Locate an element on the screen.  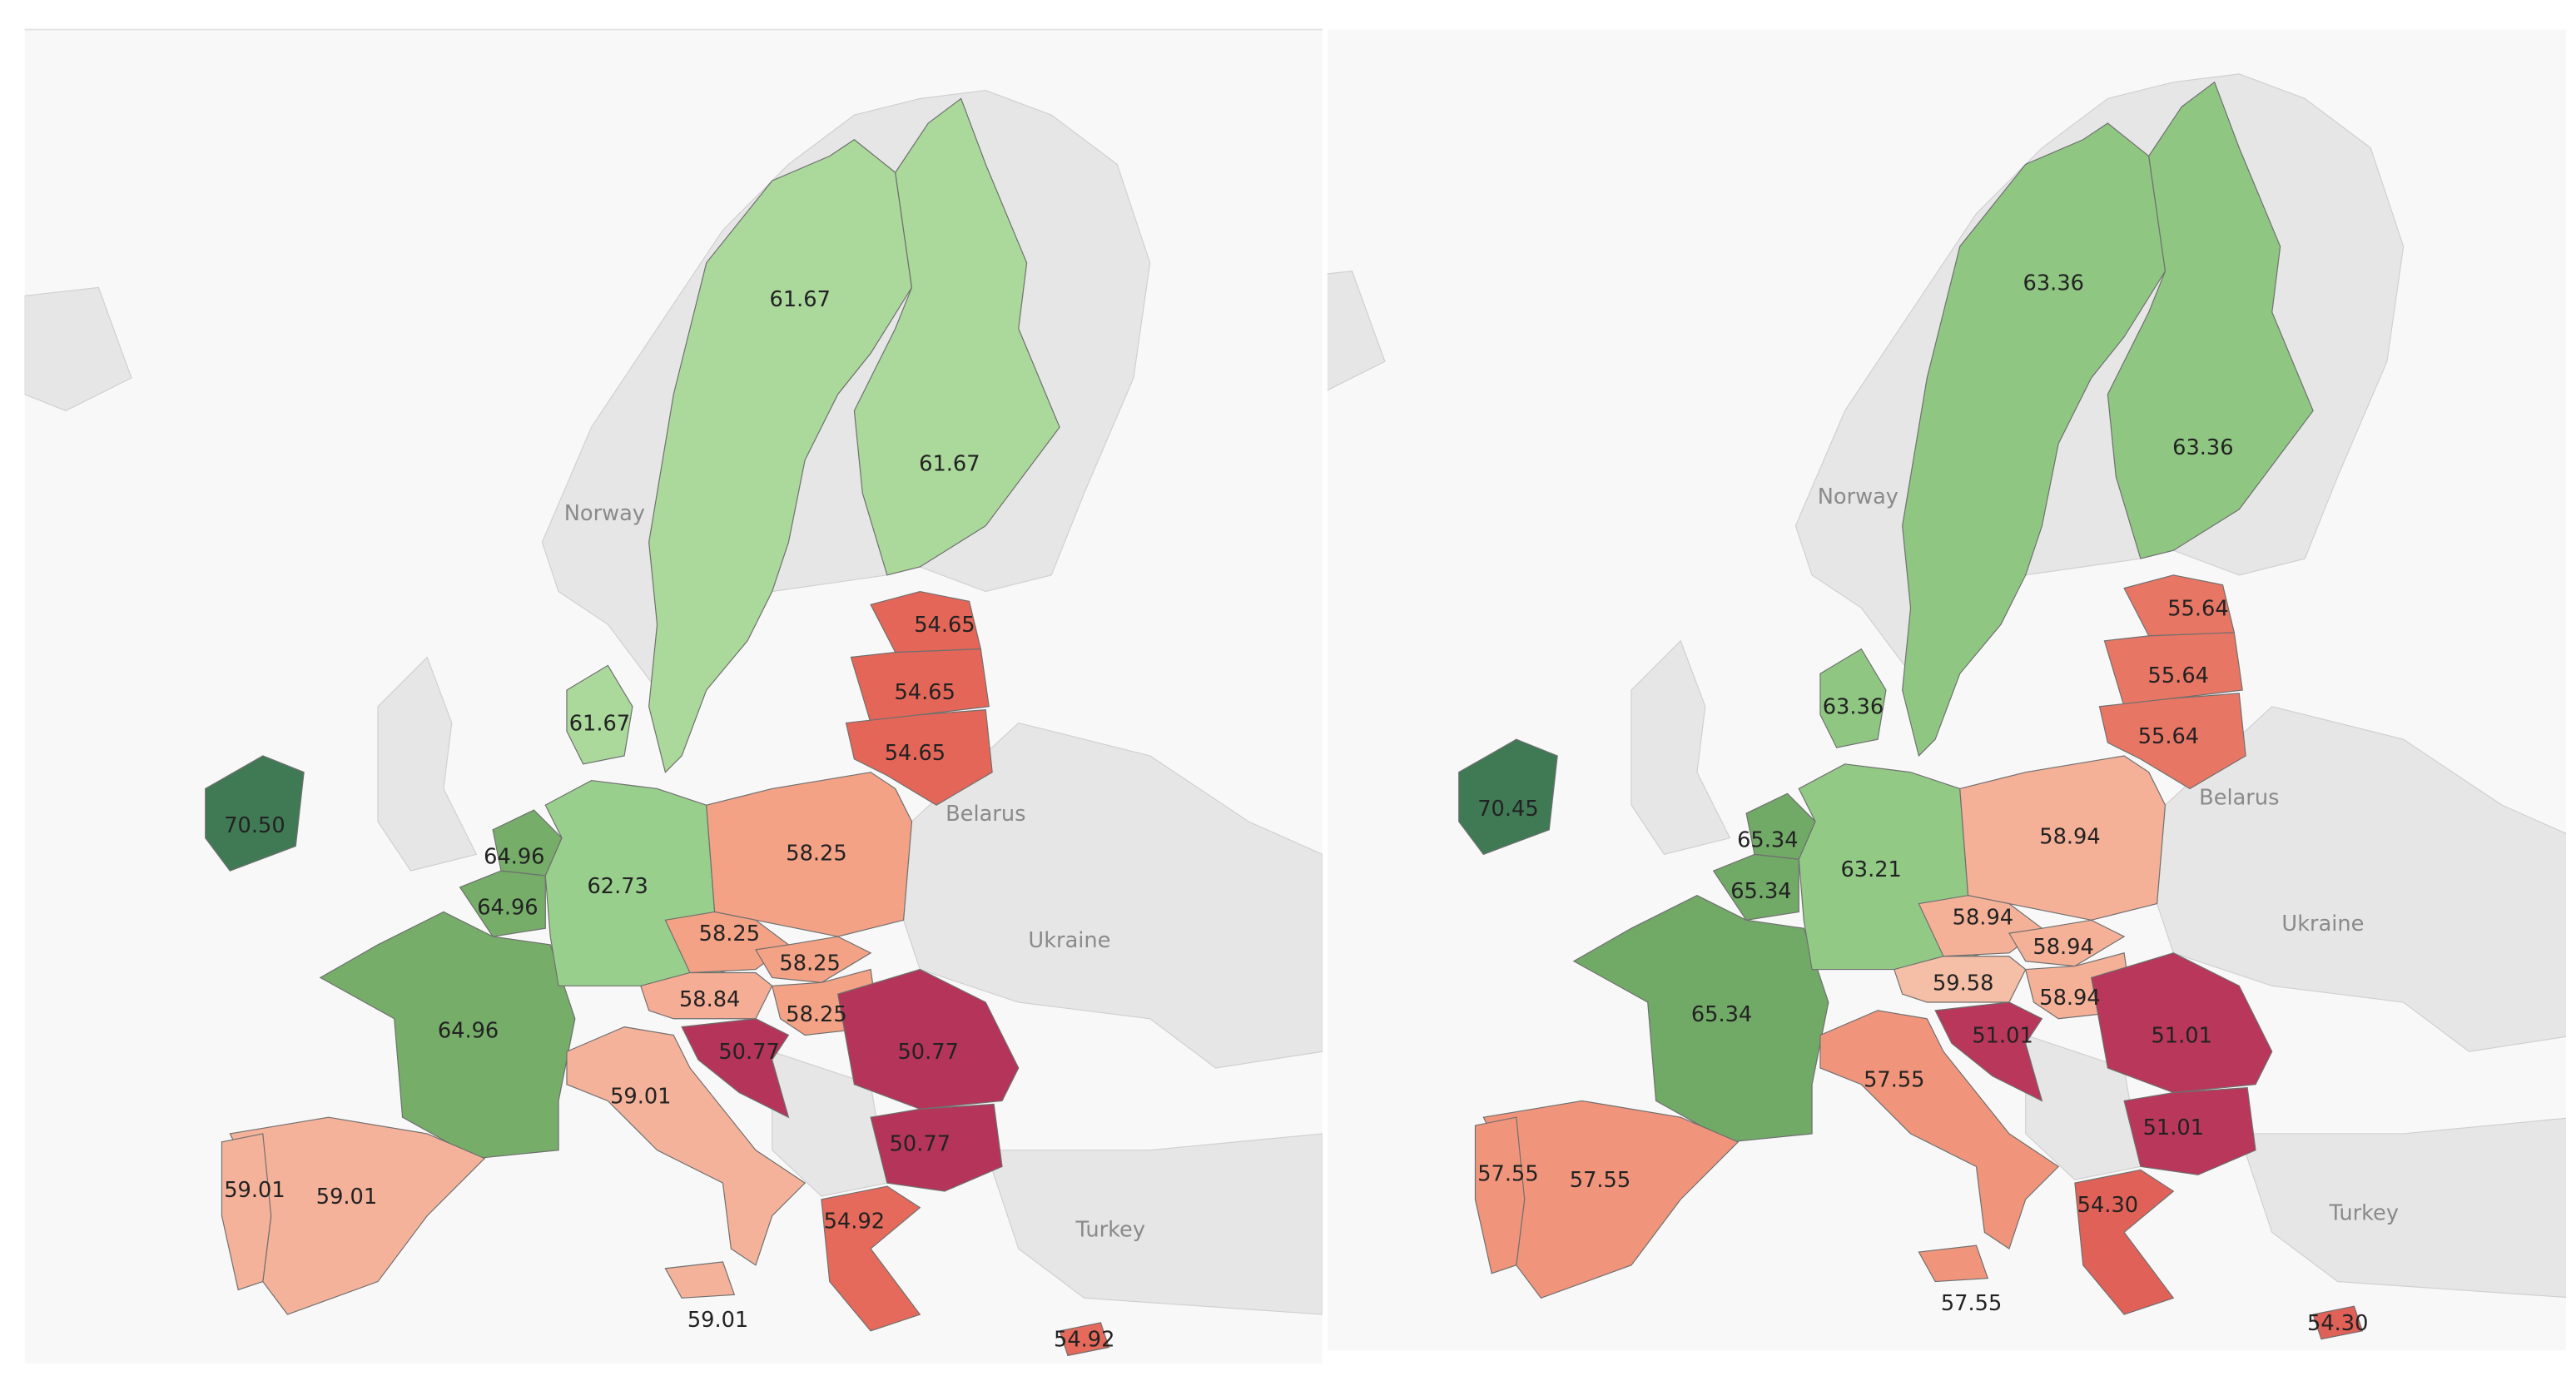
value-label: 62.73 is located at coordinates (617, 886).